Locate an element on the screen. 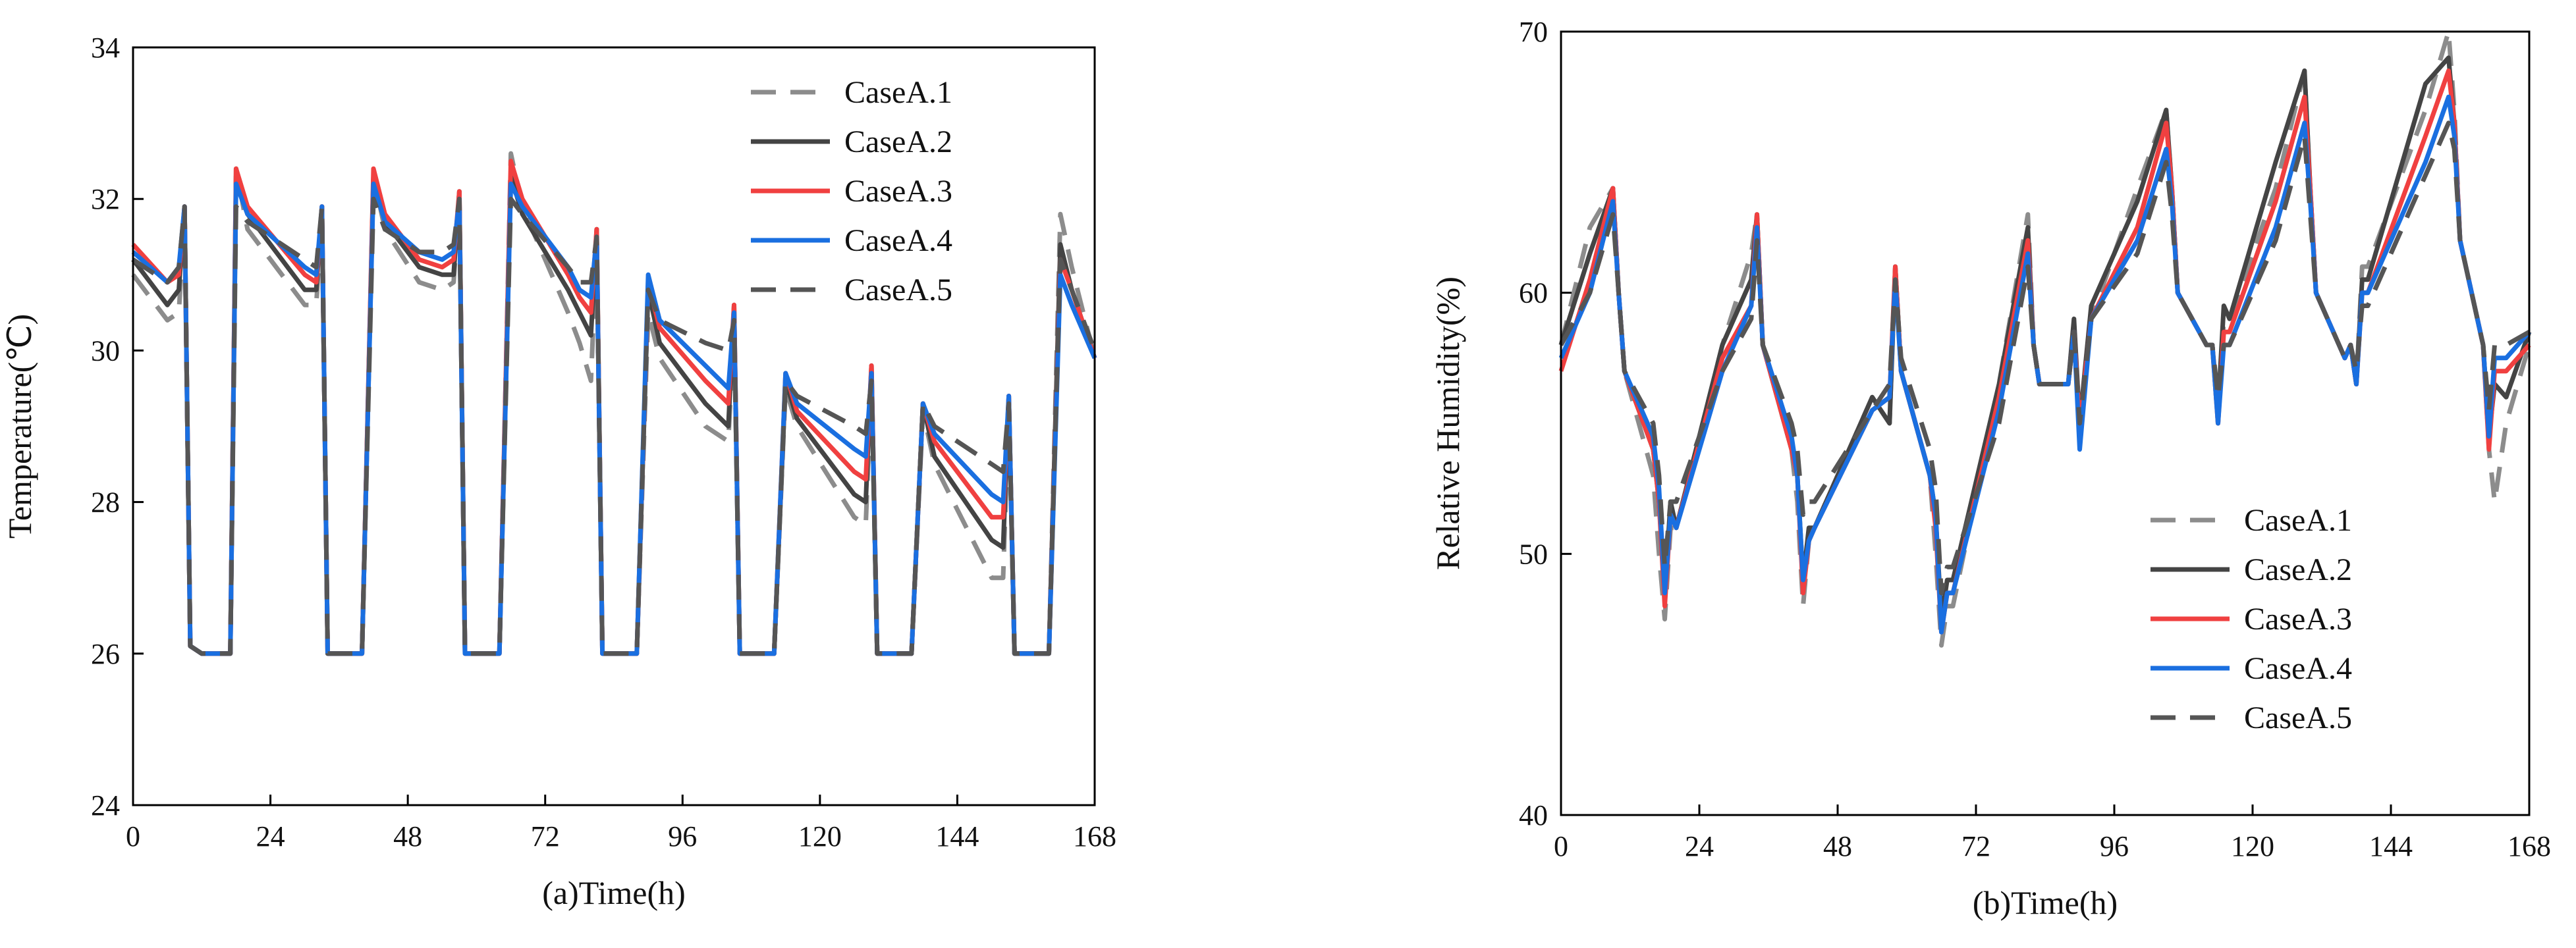 Image resolution: width=2576 pixels, height=948 pixels. y-axis-label: Temperature(℃) is located at coordinates (19, 426).